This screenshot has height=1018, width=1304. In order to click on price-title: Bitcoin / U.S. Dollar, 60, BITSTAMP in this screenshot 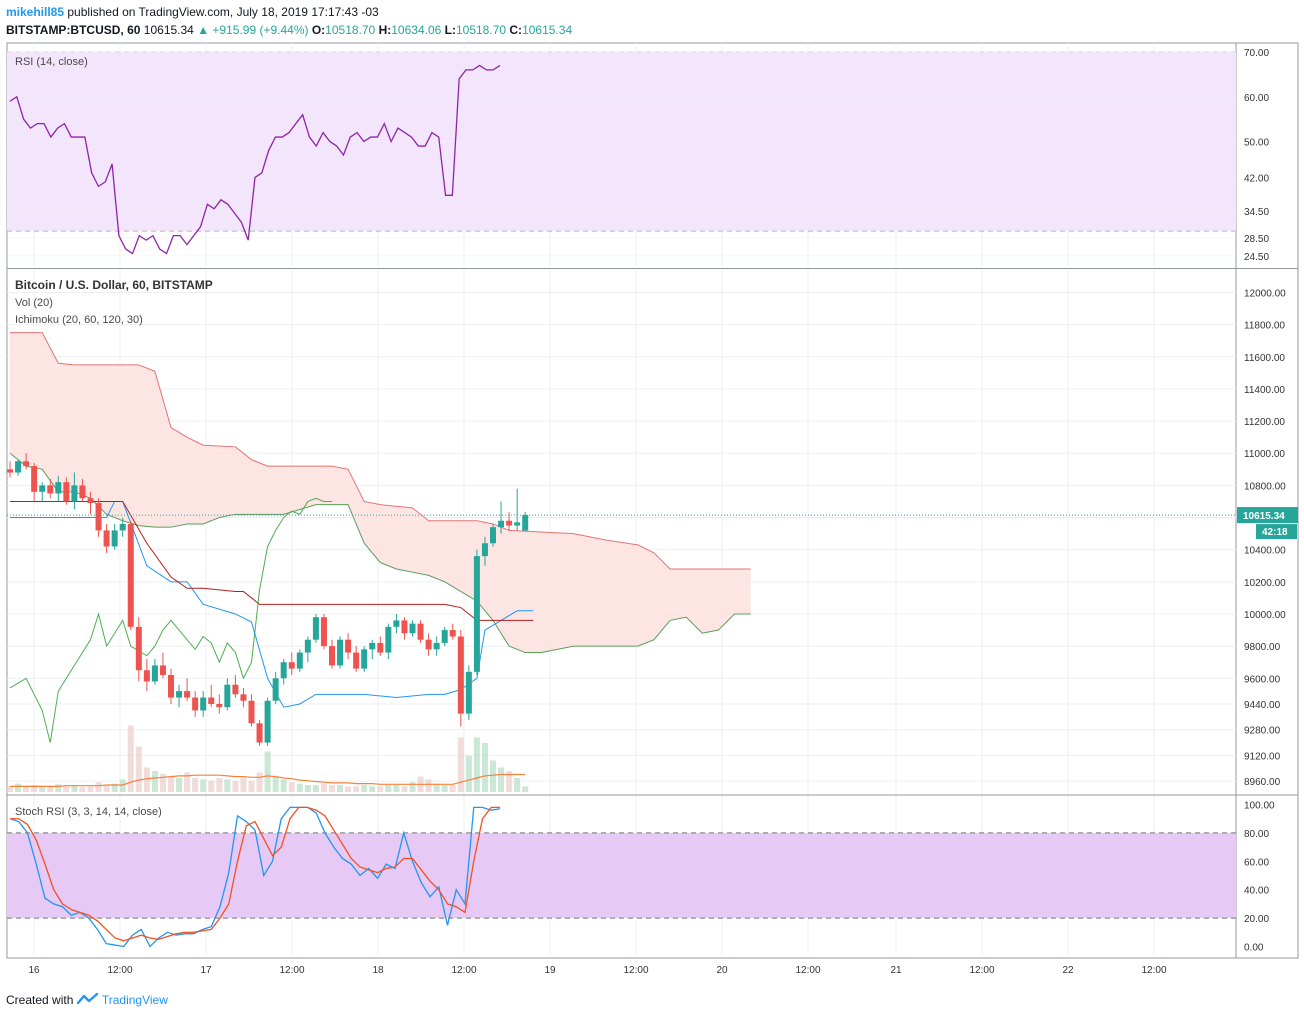, I will do `click(114, 285)`.